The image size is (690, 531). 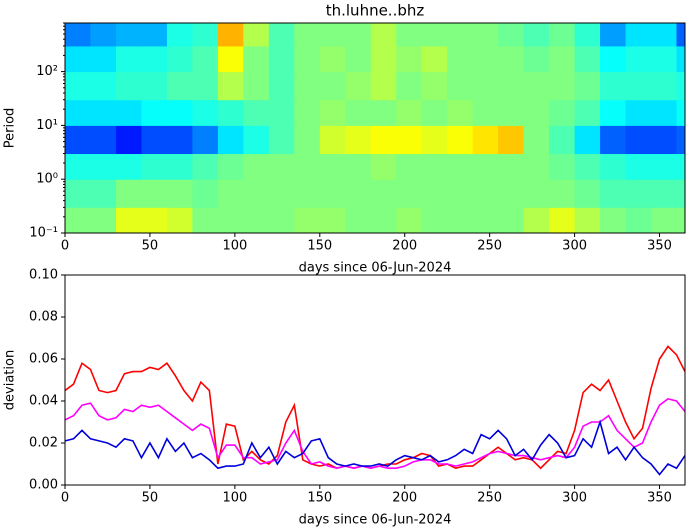 I want to click on x-tick-label: 0, so click(x=65, y=498).